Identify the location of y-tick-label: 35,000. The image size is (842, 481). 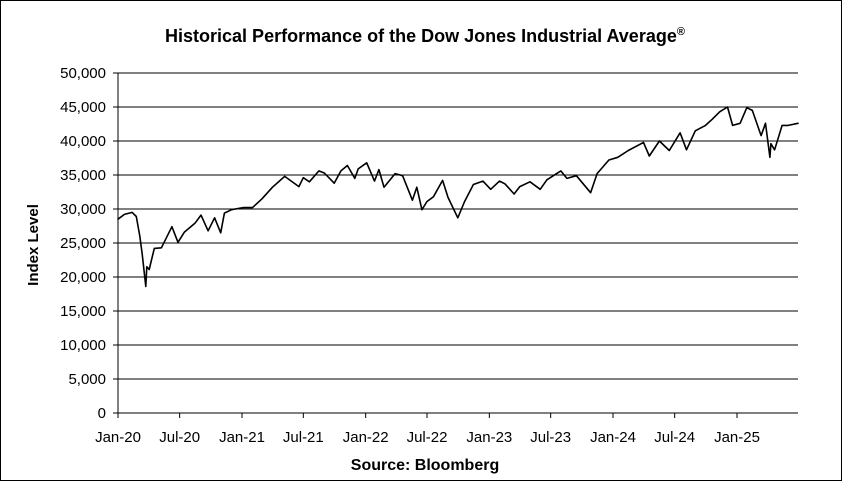
(83, 175).